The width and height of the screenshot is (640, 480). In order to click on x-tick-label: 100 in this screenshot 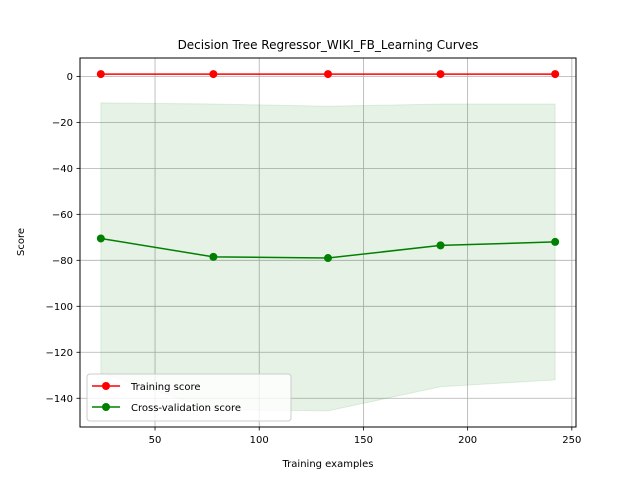, I will do `click(259, 440)`.